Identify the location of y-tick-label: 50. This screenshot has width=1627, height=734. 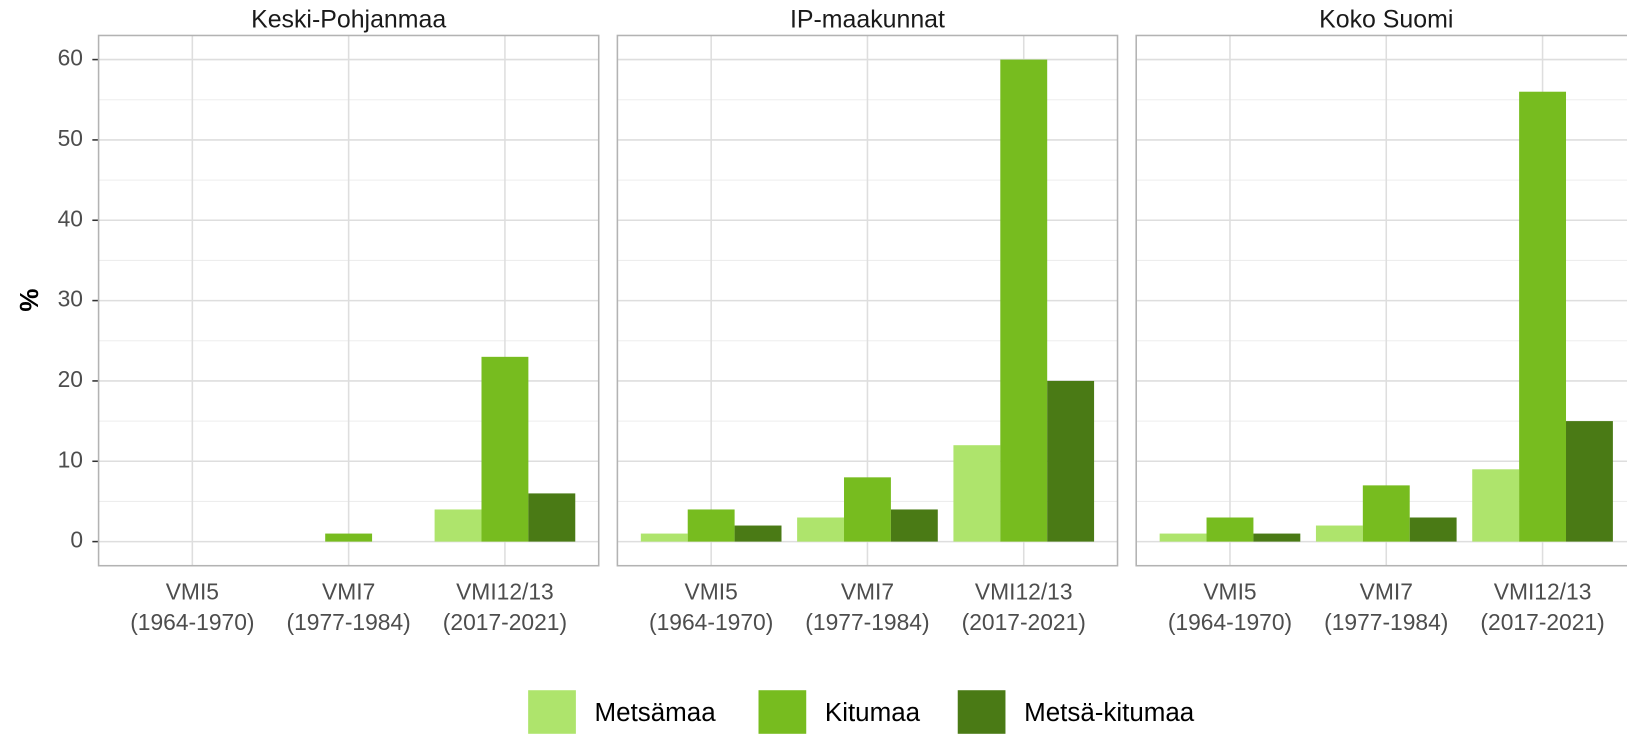
(70, 138).